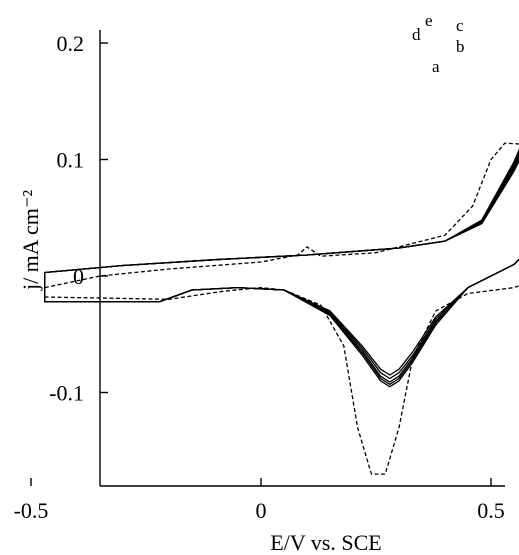  What do you see at coordinates (78, 218) in the screenshot?
I see `y-ticks-group: -0.1 0 0.1 0.2` at bounding box center [78, 218].